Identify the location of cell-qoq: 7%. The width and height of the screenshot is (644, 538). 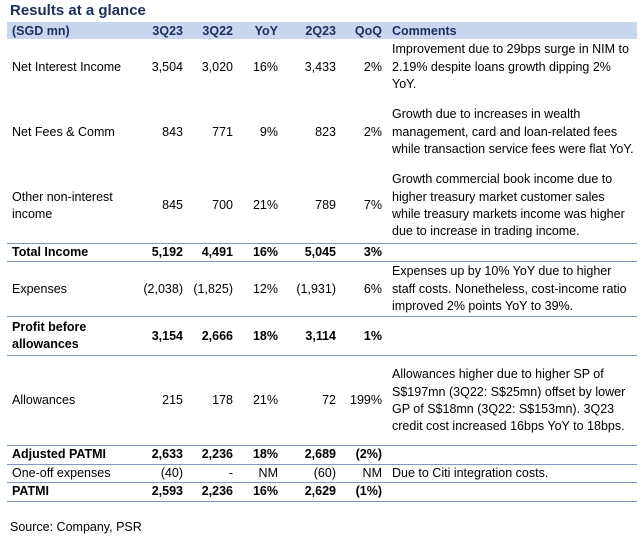
(372, 205).